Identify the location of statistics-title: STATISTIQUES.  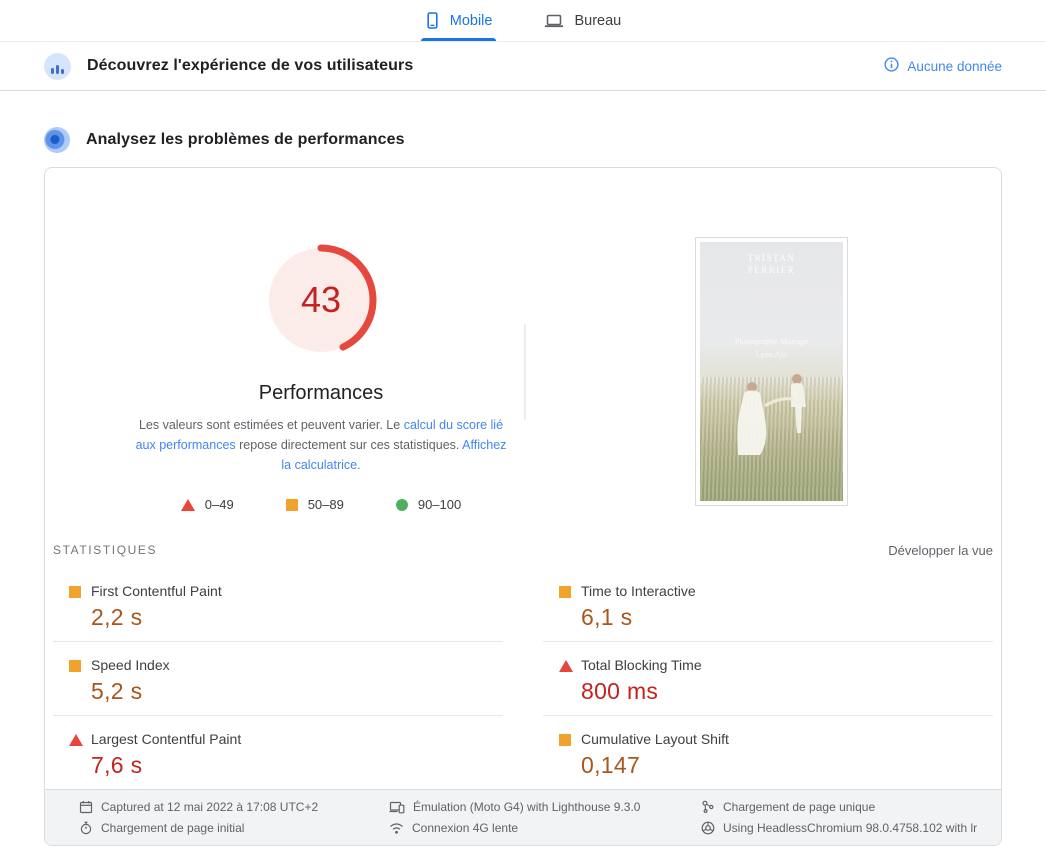
(105, 550).